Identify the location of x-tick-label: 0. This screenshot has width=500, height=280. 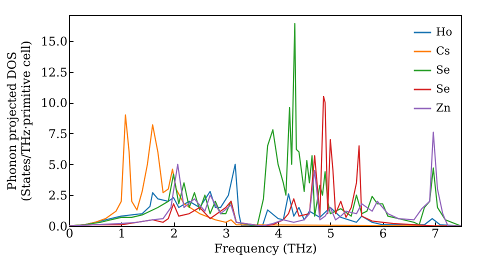
(70, 233).